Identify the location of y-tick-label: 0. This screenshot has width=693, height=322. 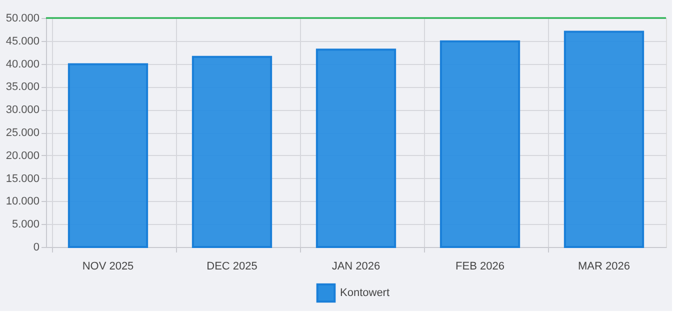
(36, 248).